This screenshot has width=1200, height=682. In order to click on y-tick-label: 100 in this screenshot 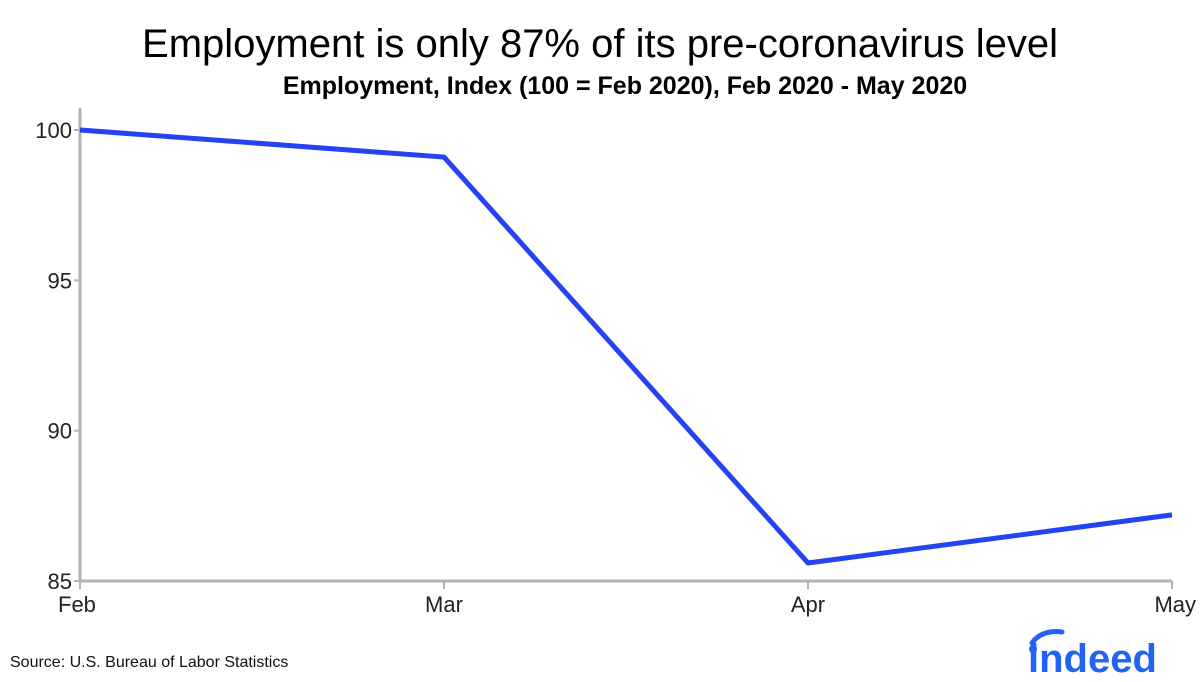, I will do `click(53, 130)`.